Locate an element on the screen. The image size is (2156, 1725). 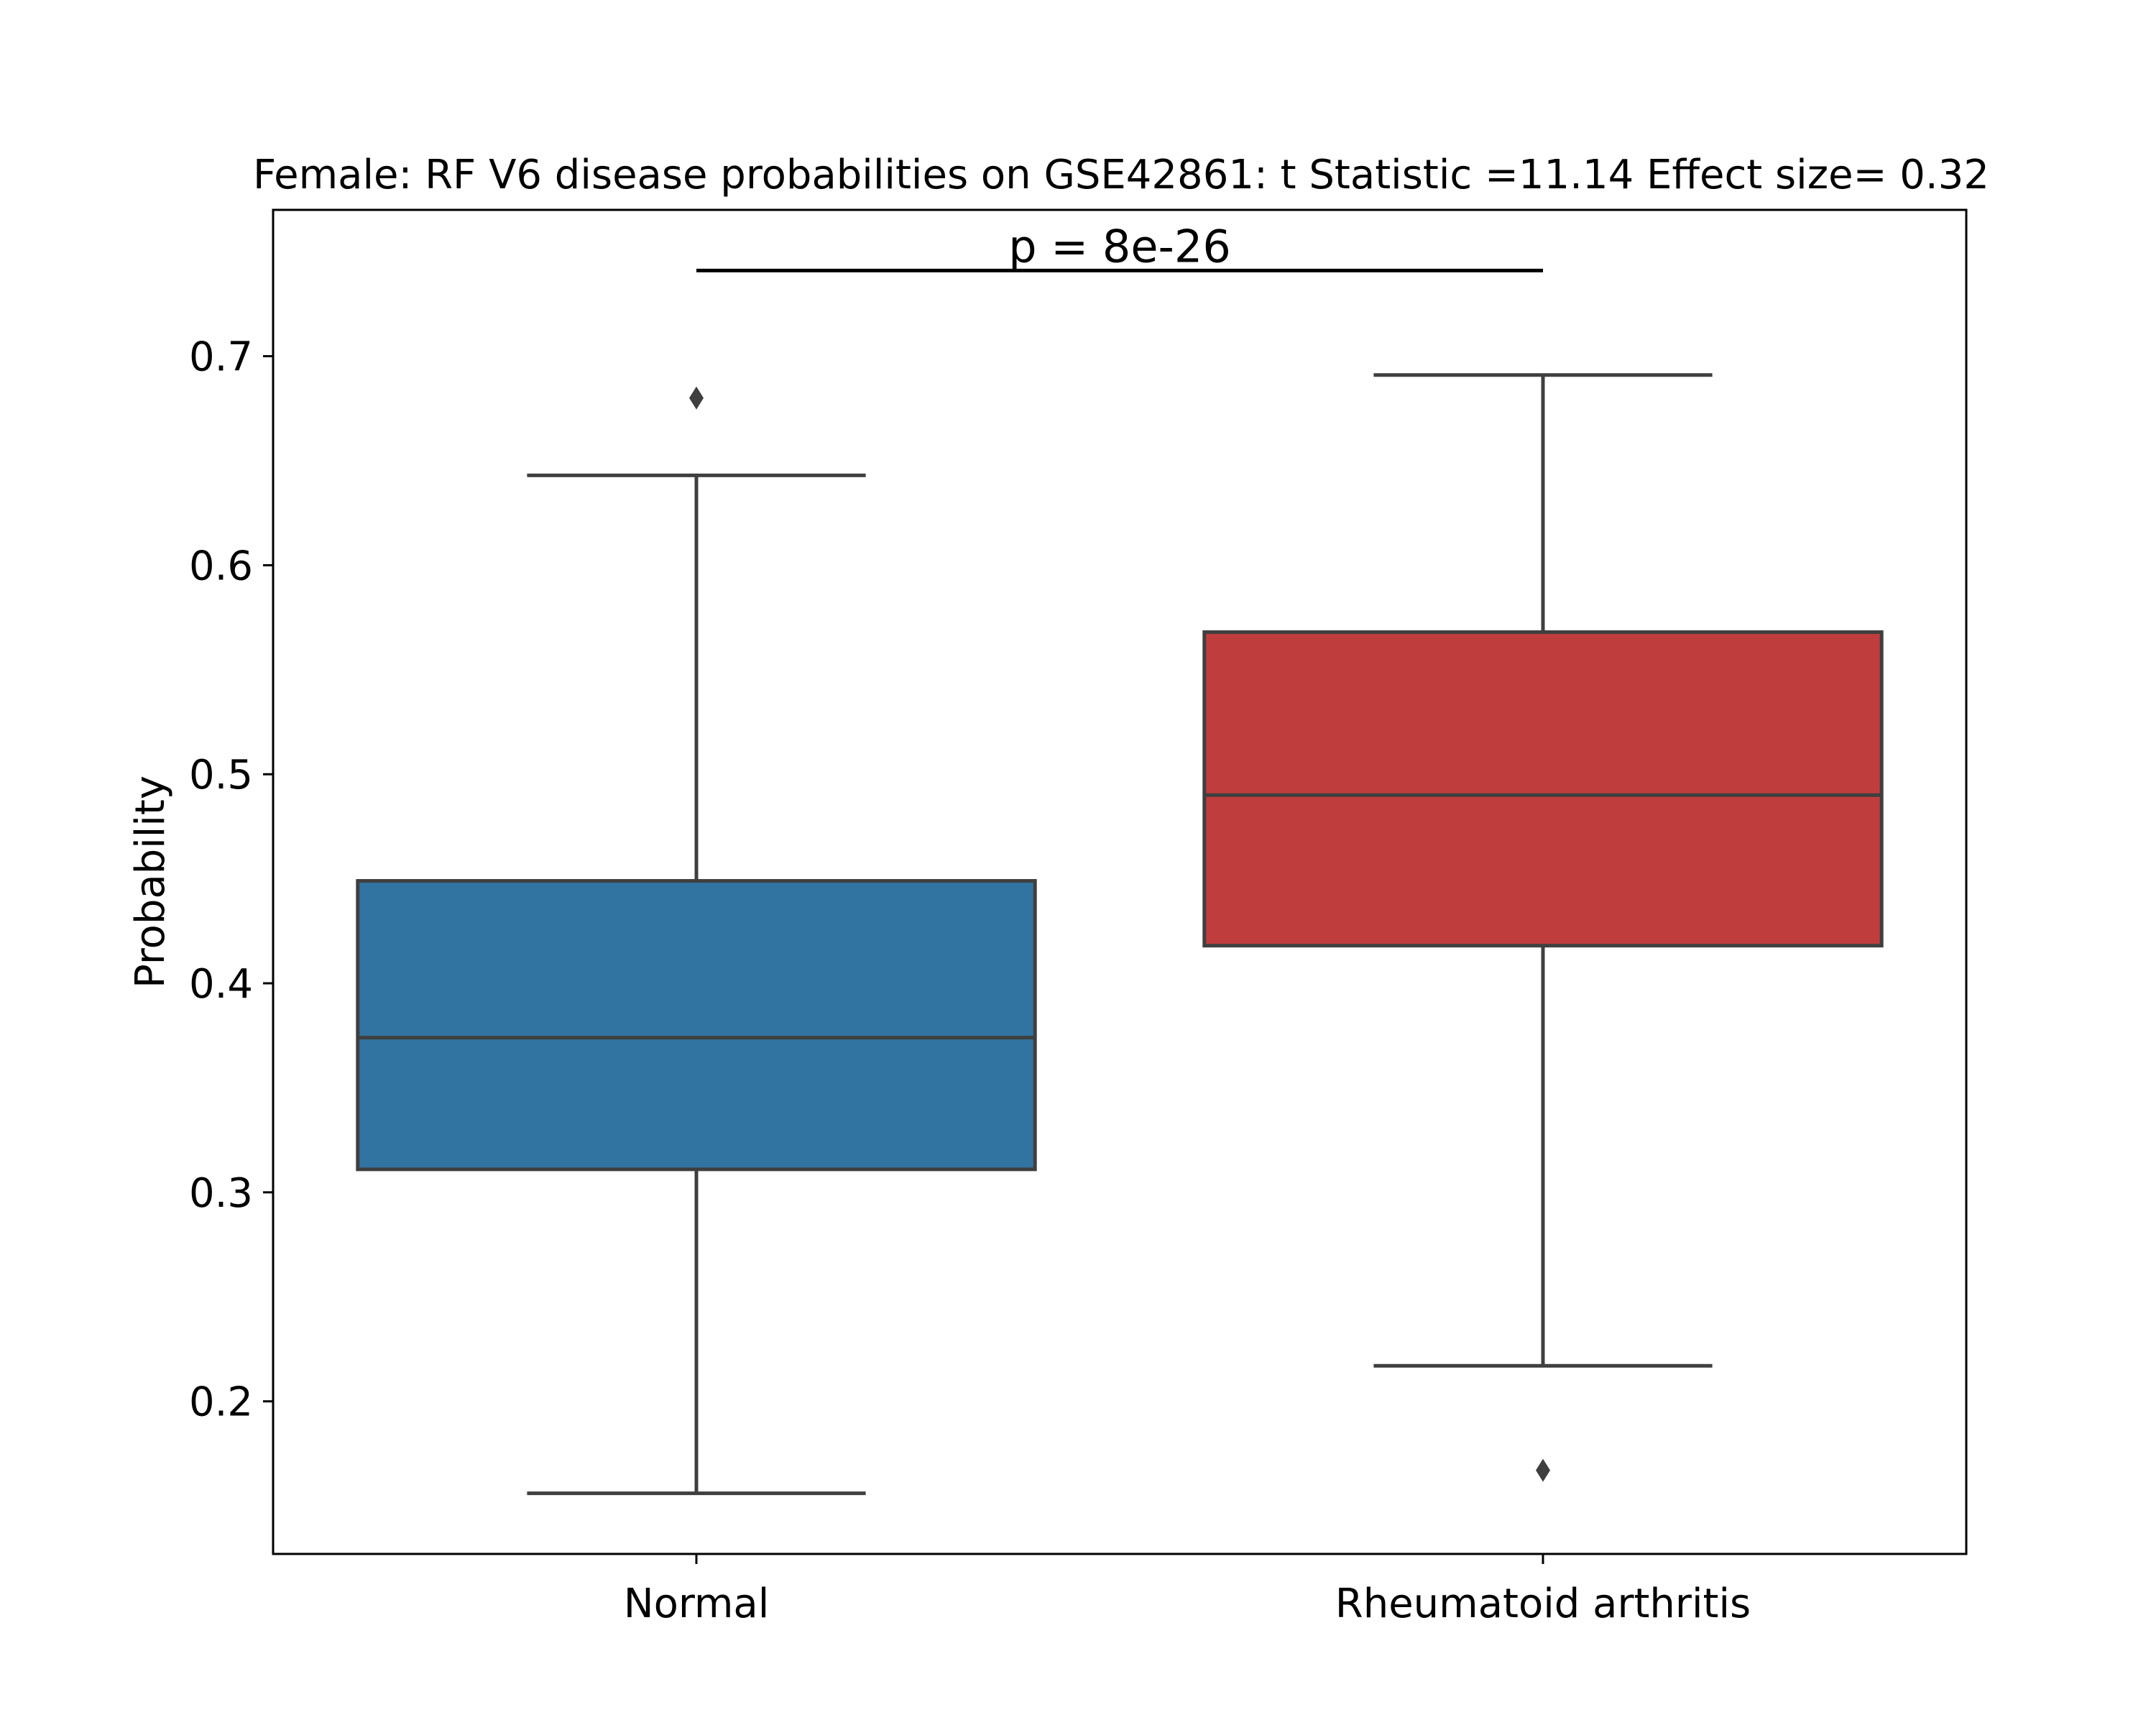
outlier-point-rheumatoid-arthritis is located at coordinates (1543, 1470).